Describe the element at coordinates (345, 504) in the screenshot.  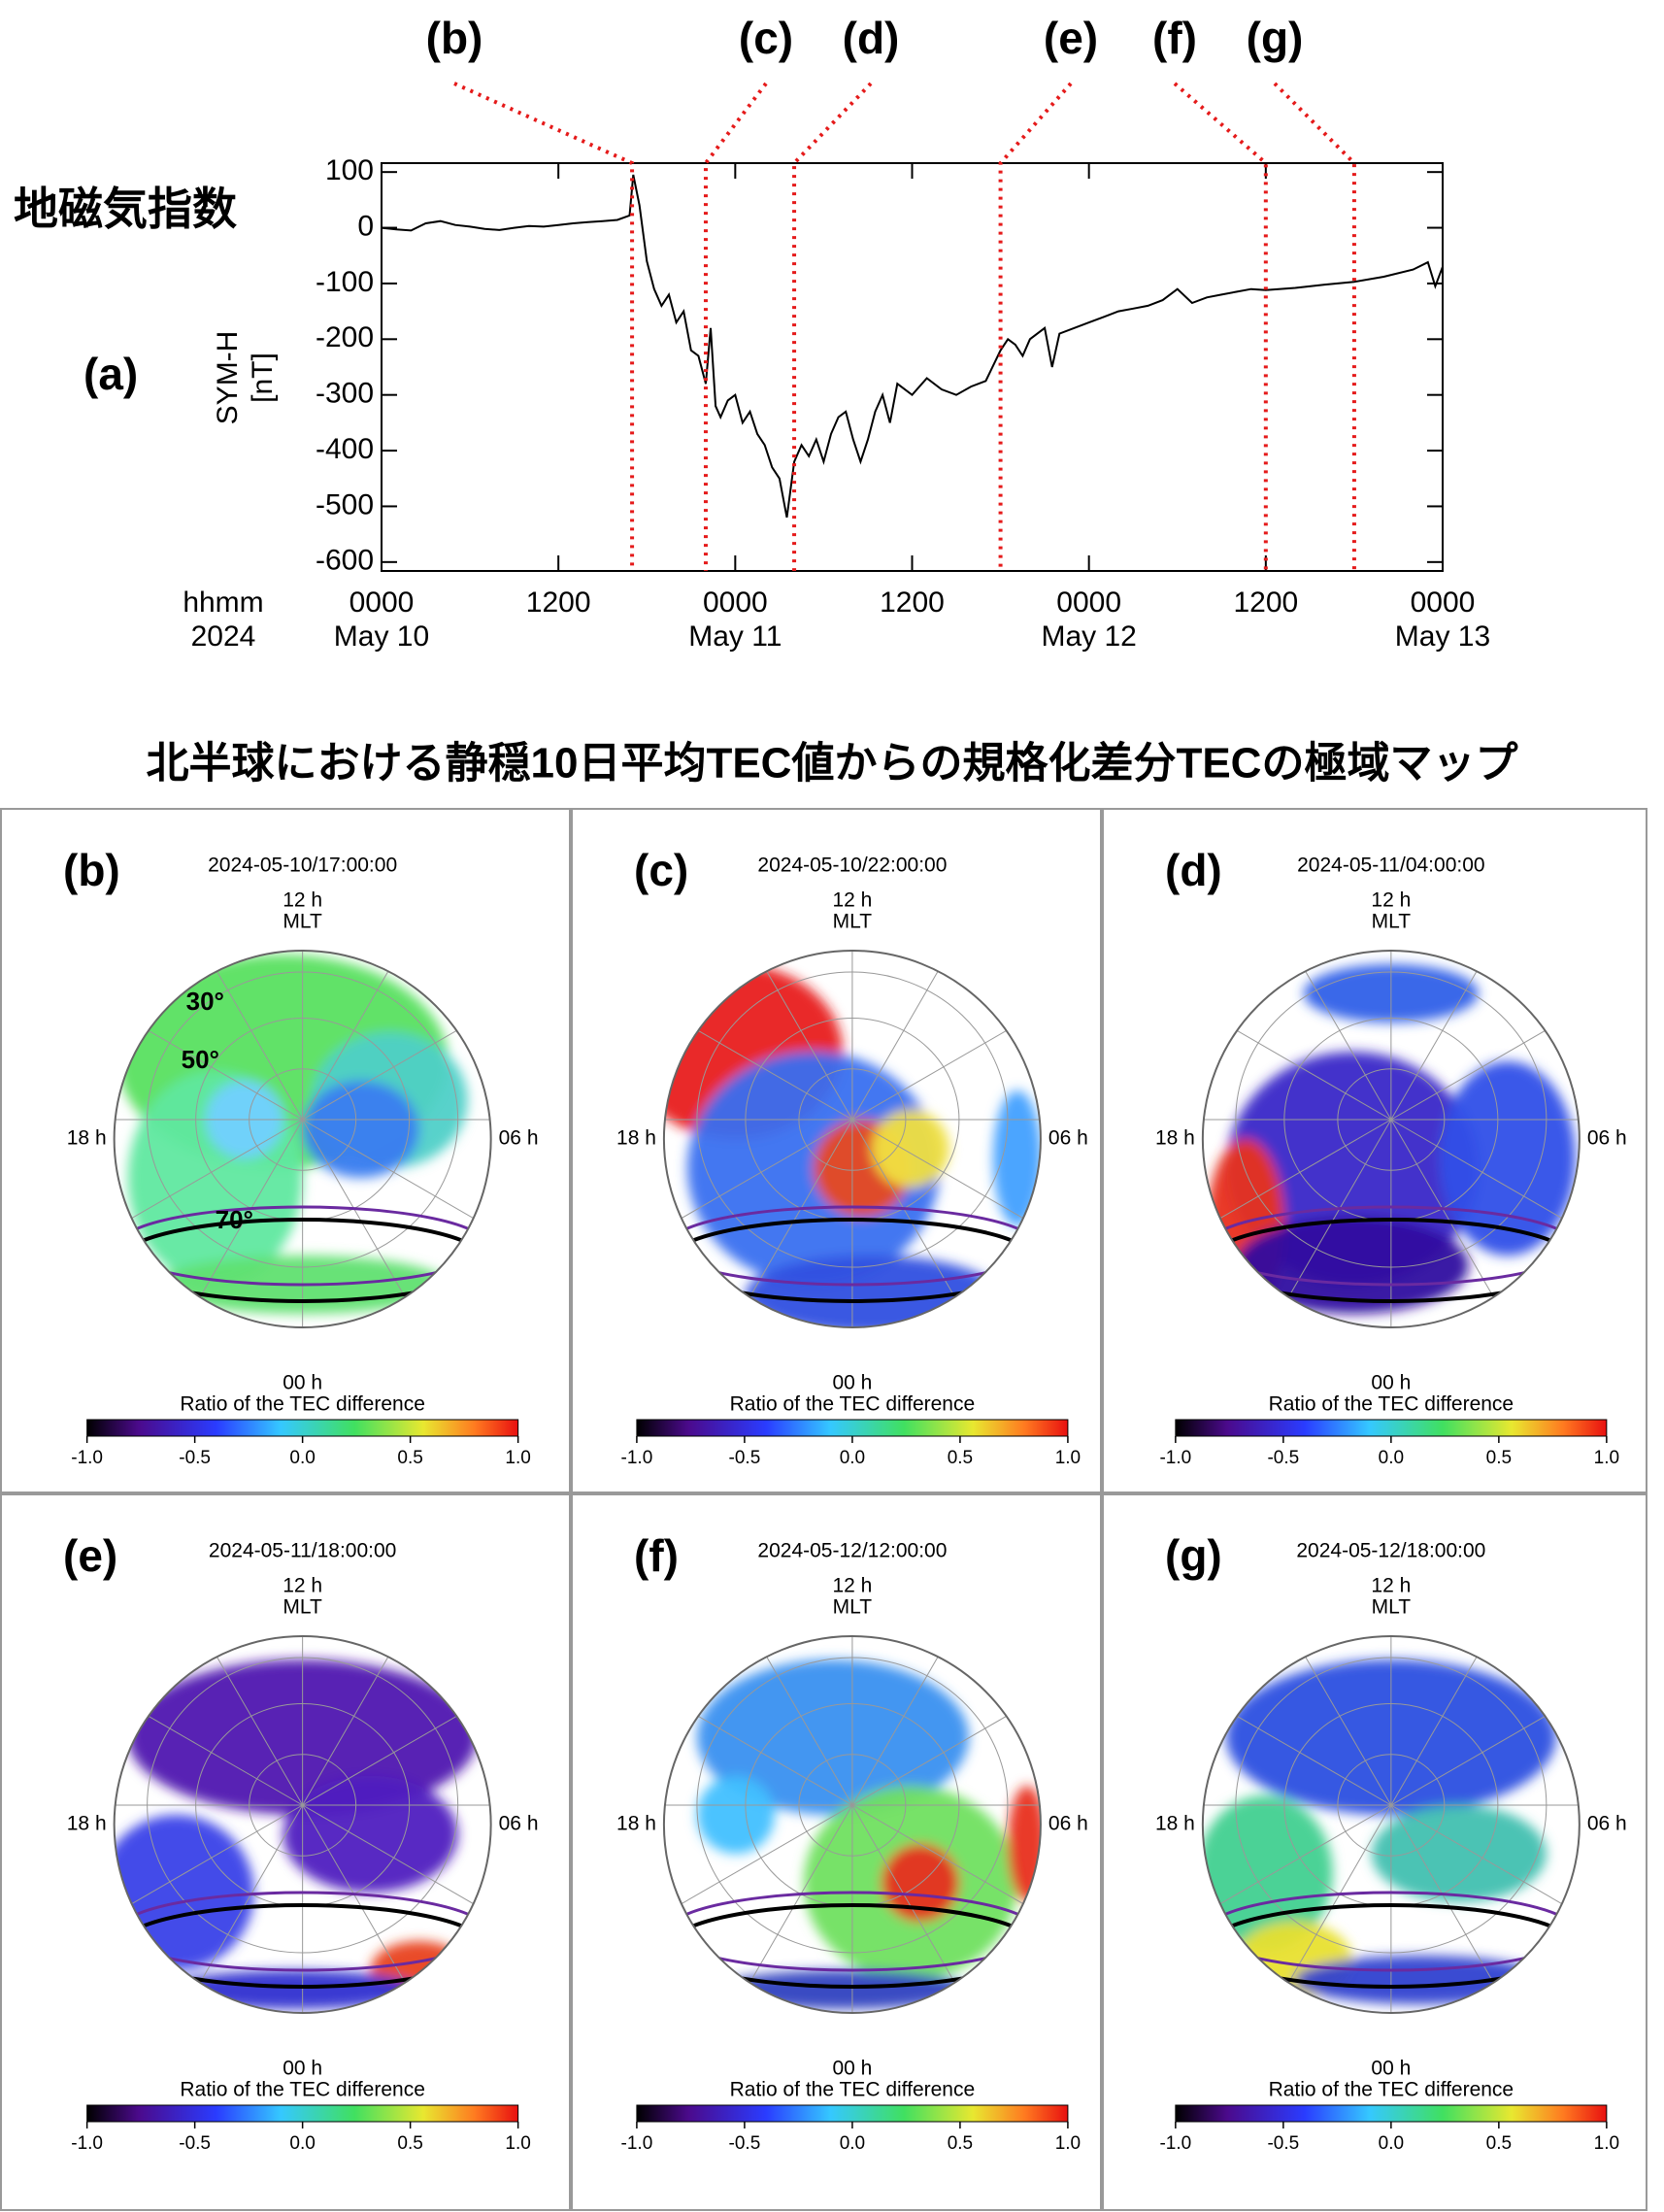
I see `y-tick-label: -500` at that location.